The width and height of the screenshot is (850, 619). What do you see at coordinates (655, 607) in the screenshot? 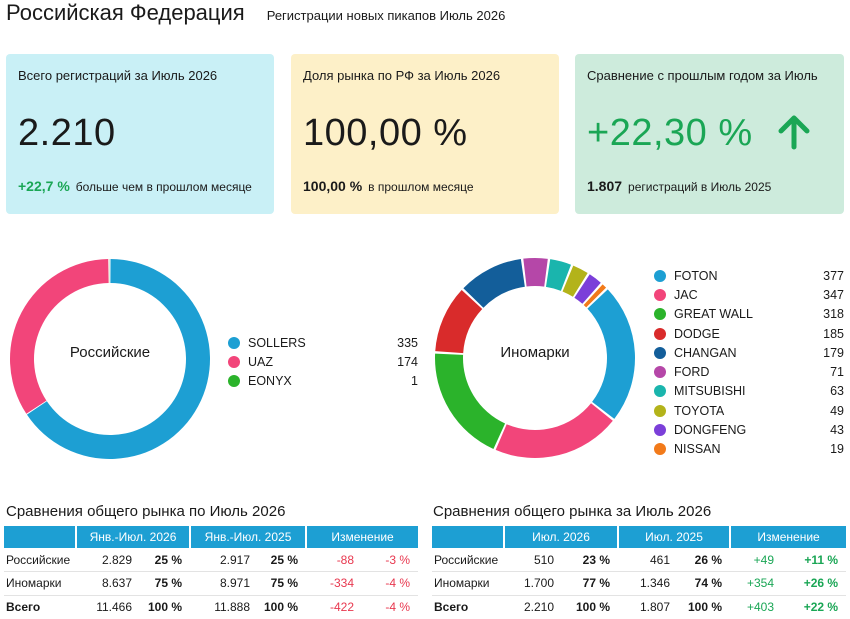
I see `cell-previous: 1.807` at bounding box center [655, 607].